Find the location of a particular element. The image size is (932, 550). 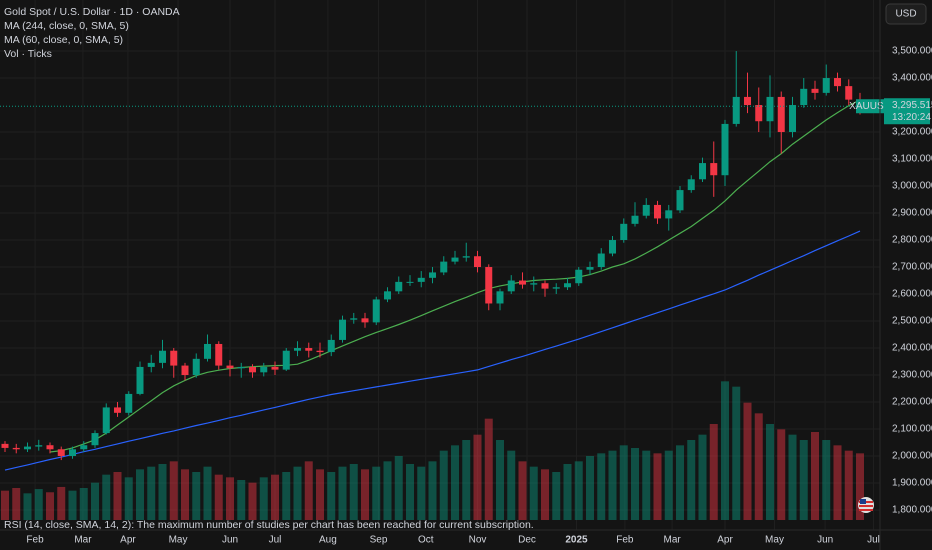

currency-button is located at coordinates (906, 14).